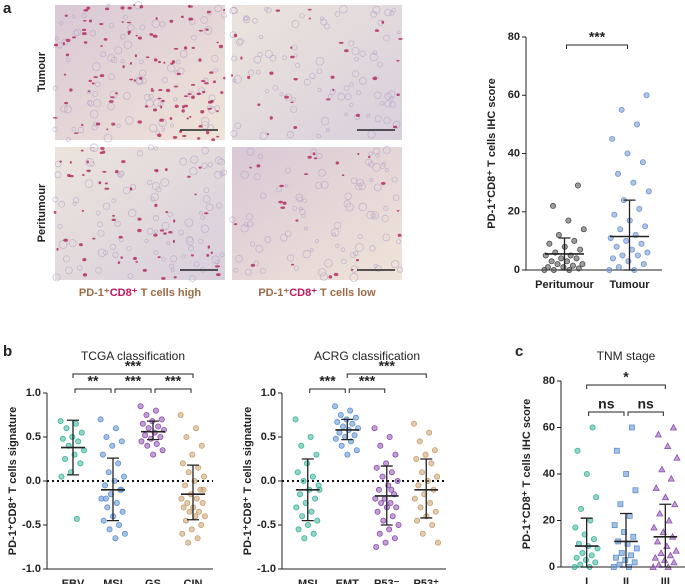 This screenshot has width=685, height=584. I want to click on y-axis-label: PD-1⁺CD8⁺ T cells signature, so click(13, 481).